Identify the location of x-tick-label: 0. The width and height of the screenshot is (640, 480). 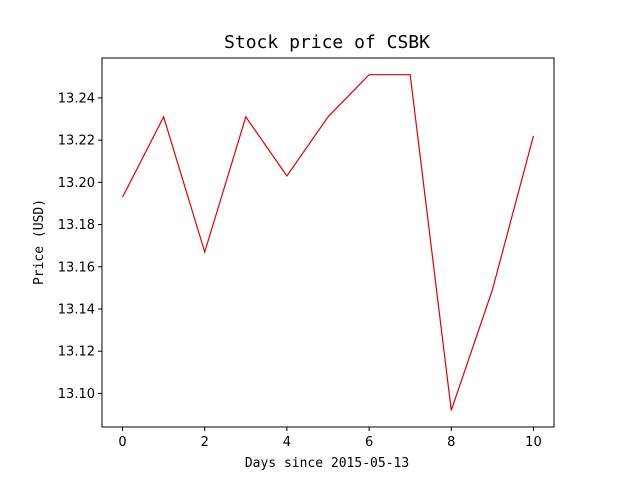
(122, 442).